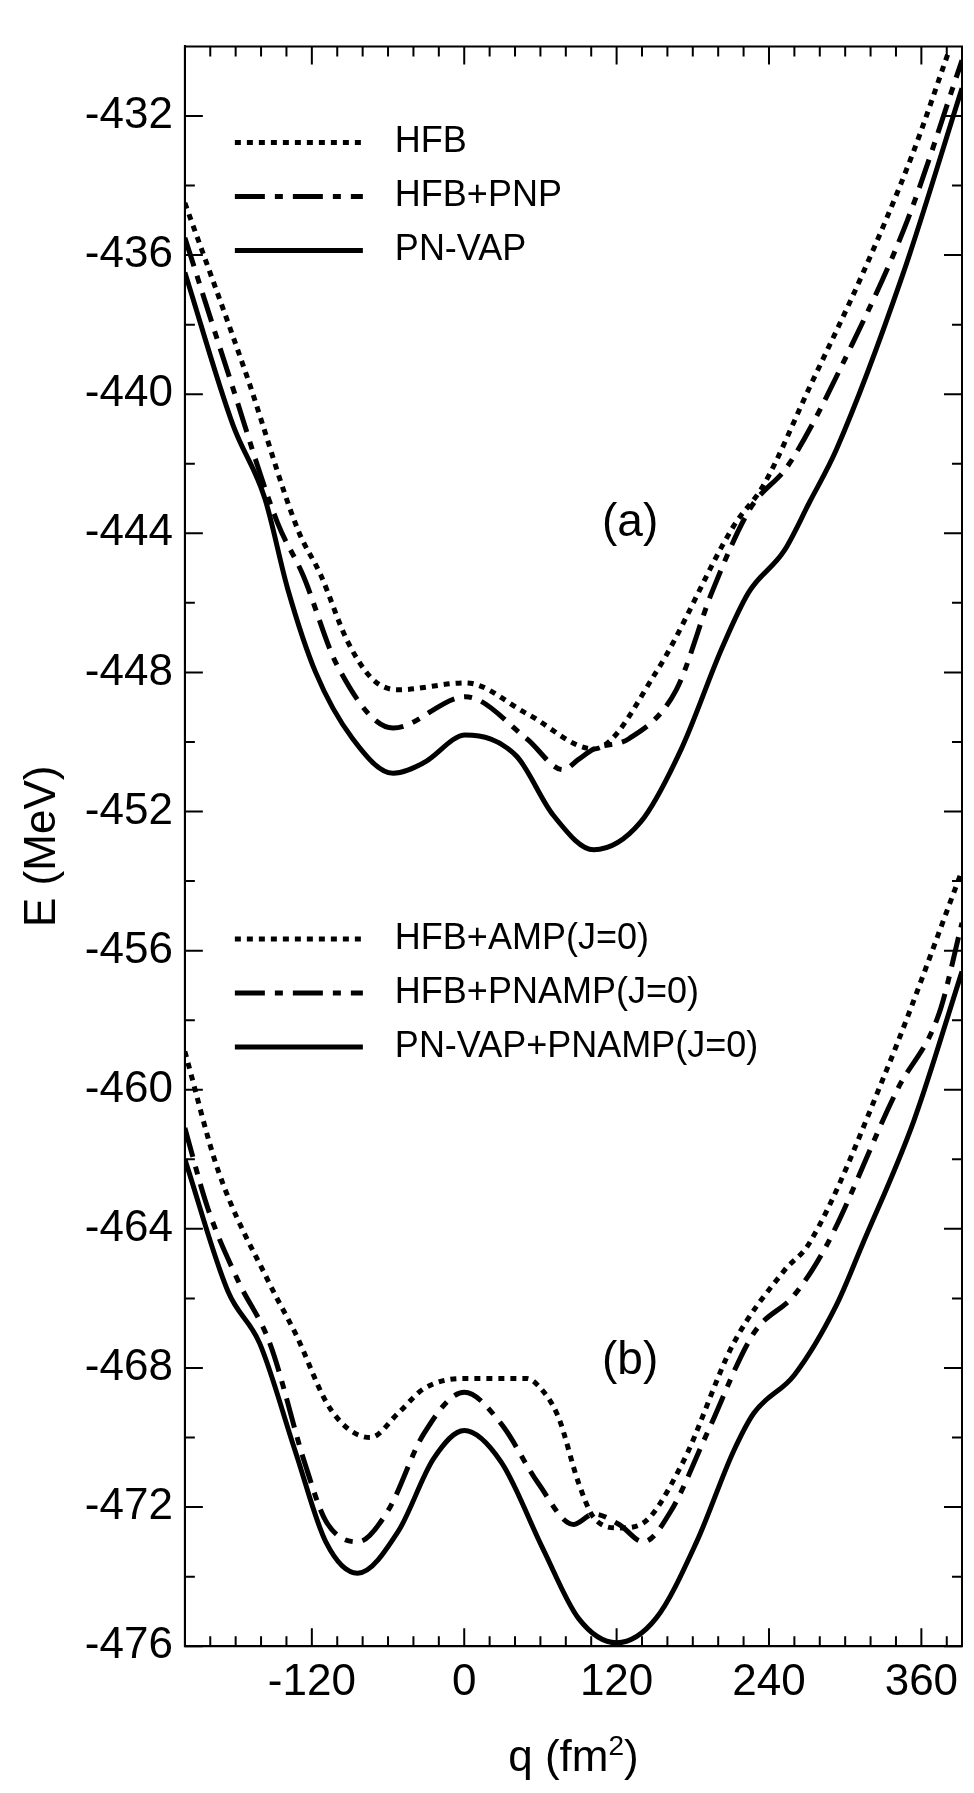  What do you see at coordinates (39, 846) in the screenshot?
I see `y-axis-title: E (MeV)` at bounding box center [39, 846].